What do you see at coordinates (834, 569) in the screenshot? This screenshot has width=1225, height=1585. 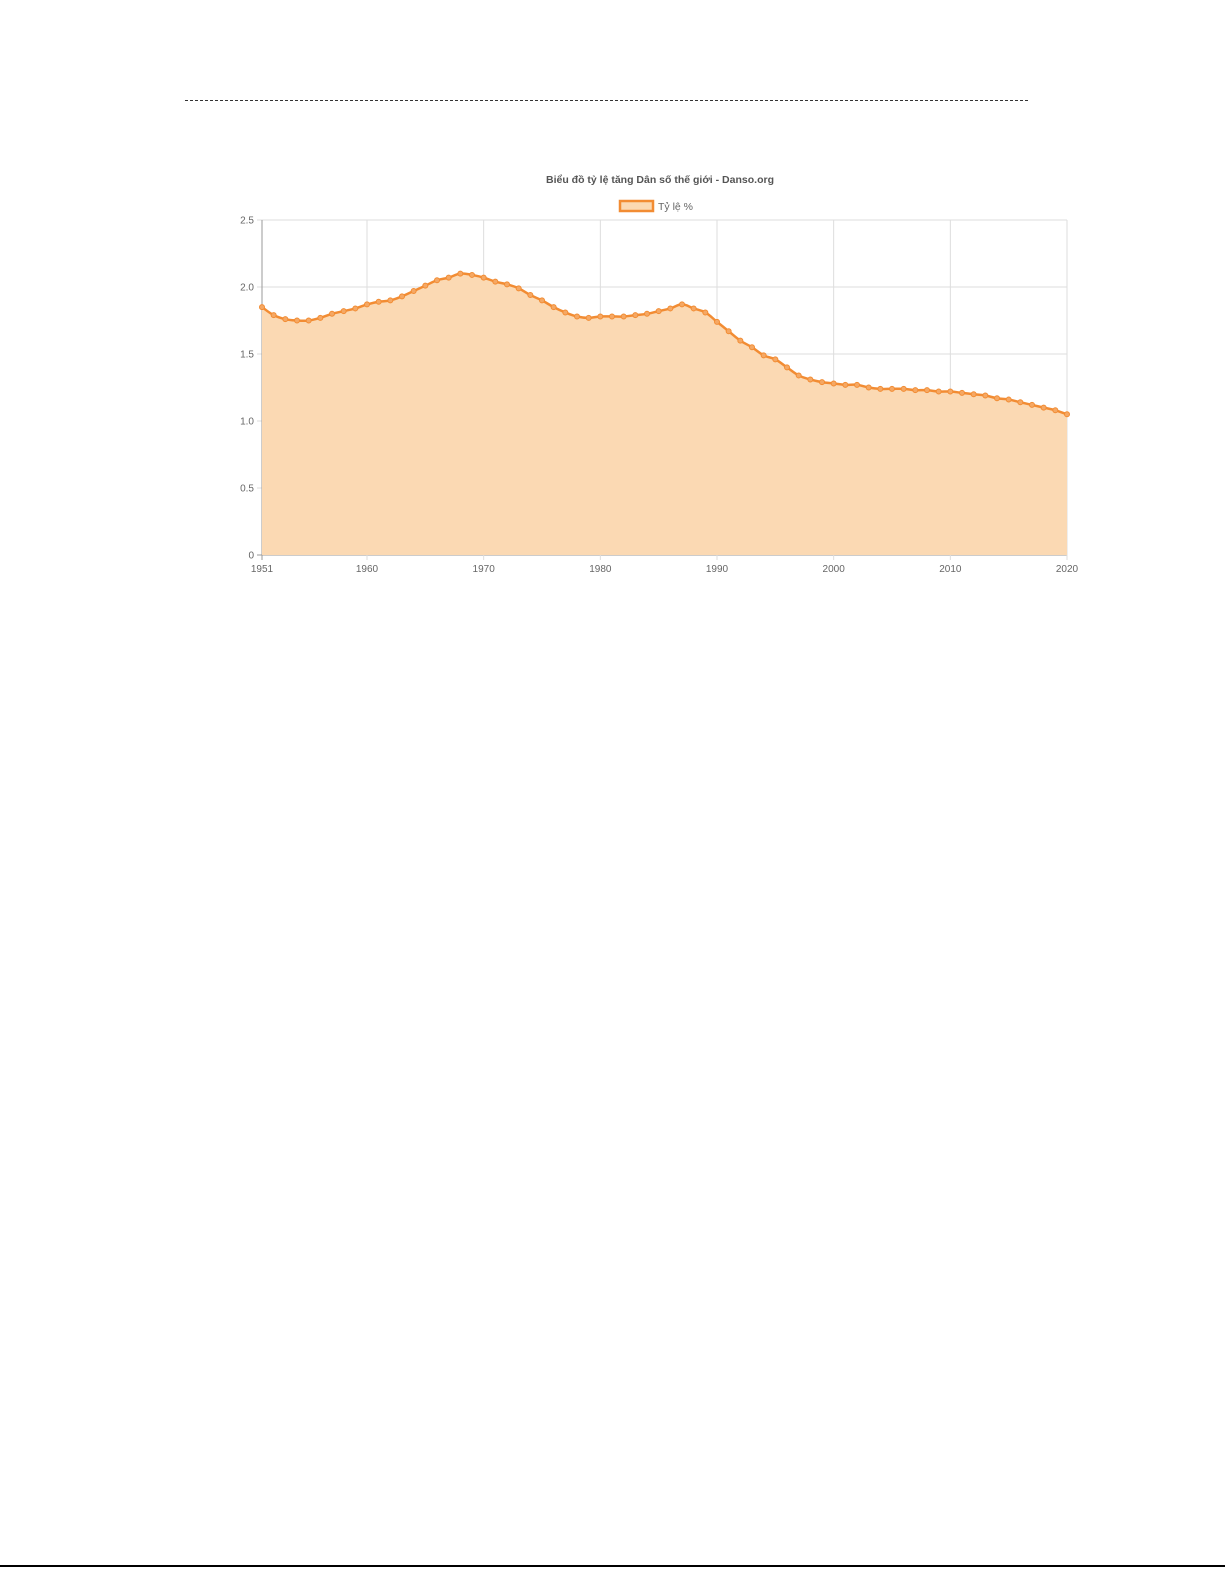 I see `x-tick-label: 2000` at bounding box center [834, 569].